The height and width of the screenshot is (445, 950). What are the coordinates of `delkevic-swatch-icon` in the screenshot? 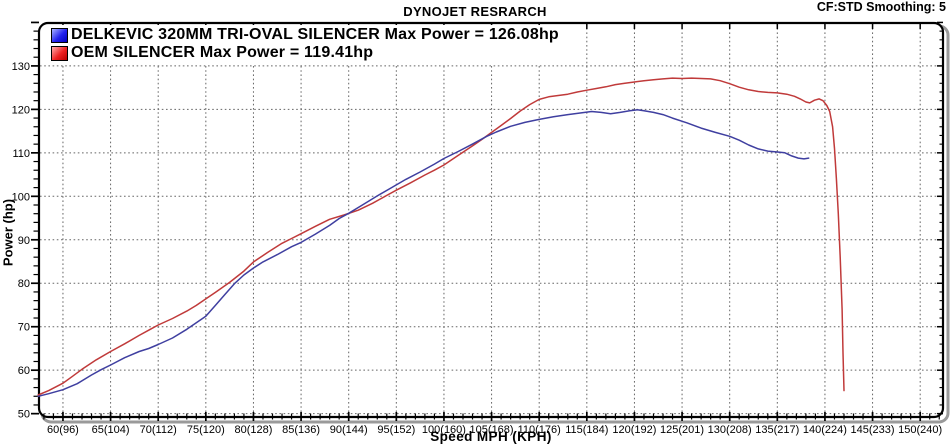 It's located at (59, 35).